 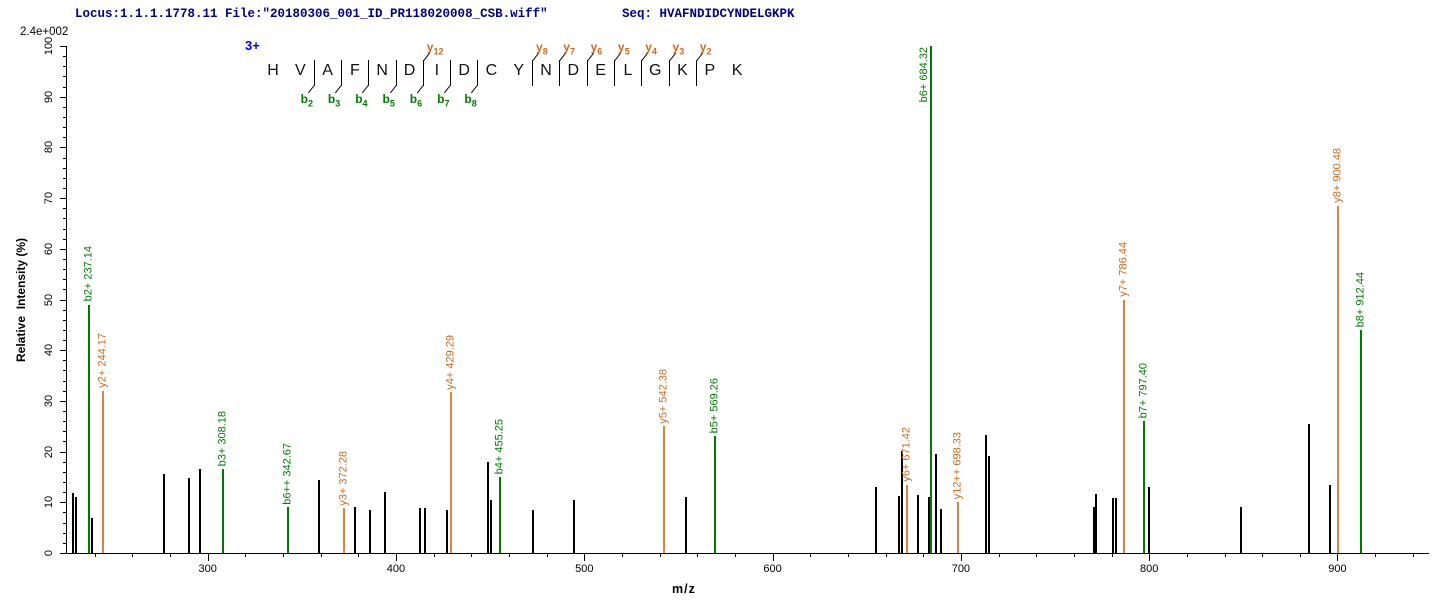 What do you see at coordinates (663, 396) in the screenshot?
I see `y-ion-peak-label: y5+ 542.38` at bounding box center [663, 396].